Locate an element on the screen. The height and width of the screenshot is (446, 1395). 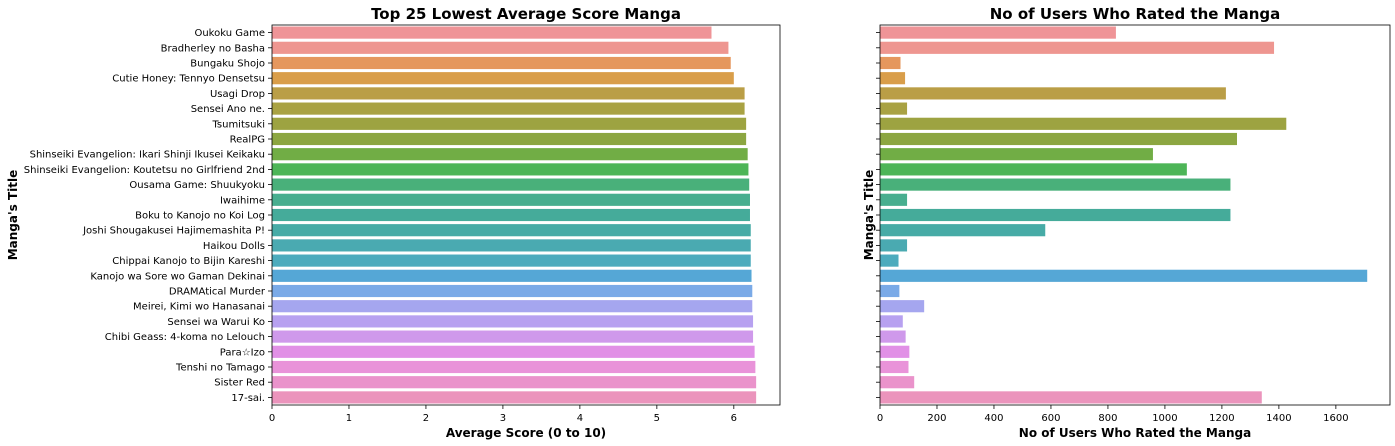
score-y-tick-label: Ousama Game: Shuukyoku is located at coordinates (197, 185).